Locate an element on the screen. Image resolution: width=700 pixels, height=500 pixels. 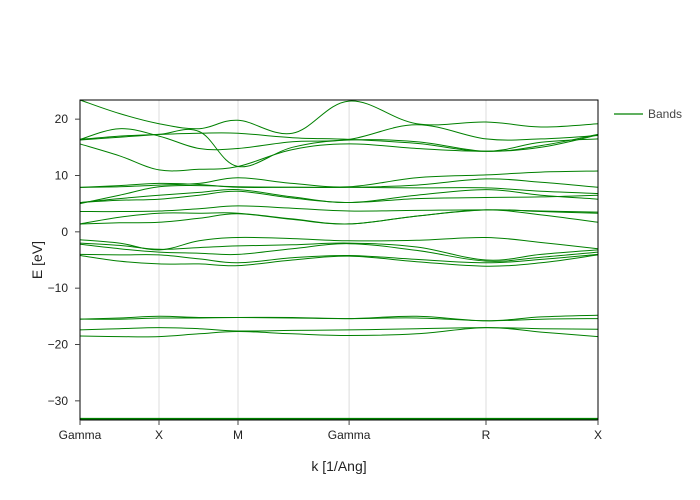
y-tick-label: 0 is located at coordinates (64, 232).